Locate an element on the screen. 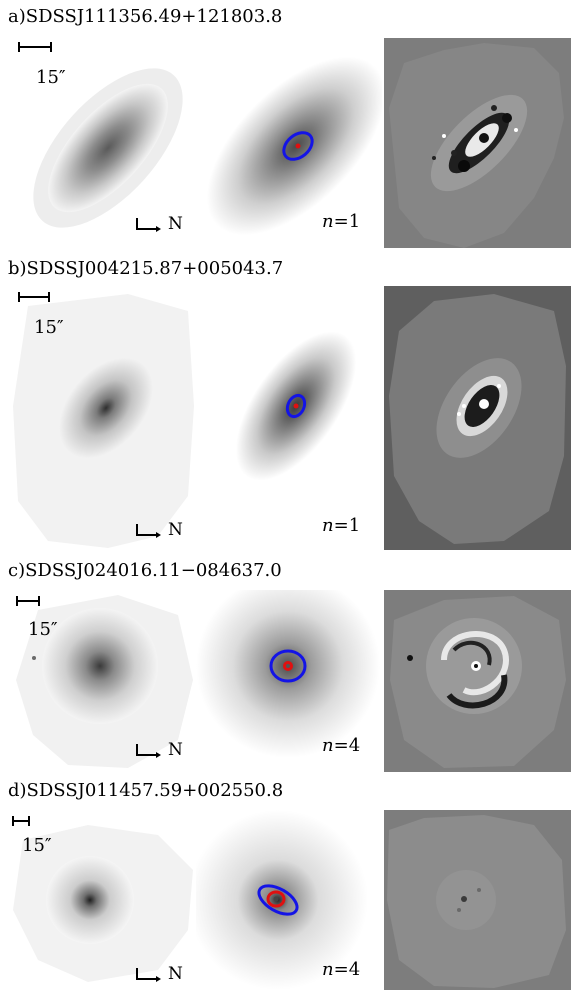 The width and height of the screenshot is (571, 990). panel-title: d)SDSSJ011457.59+002550.8 is located at coordinates (146, 790).